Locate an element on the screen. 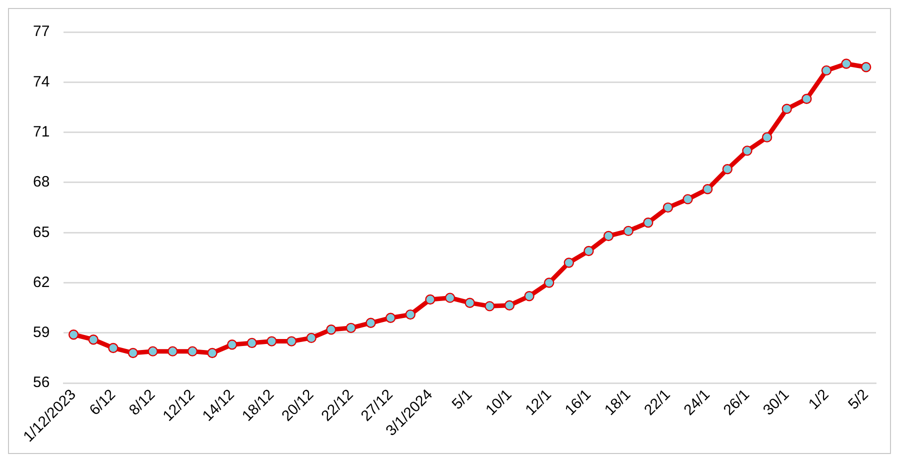 Image resolution: width=899 pixels, height=462 pixels. x-tick-label: 5/2 is located at coordinates (858, 399).